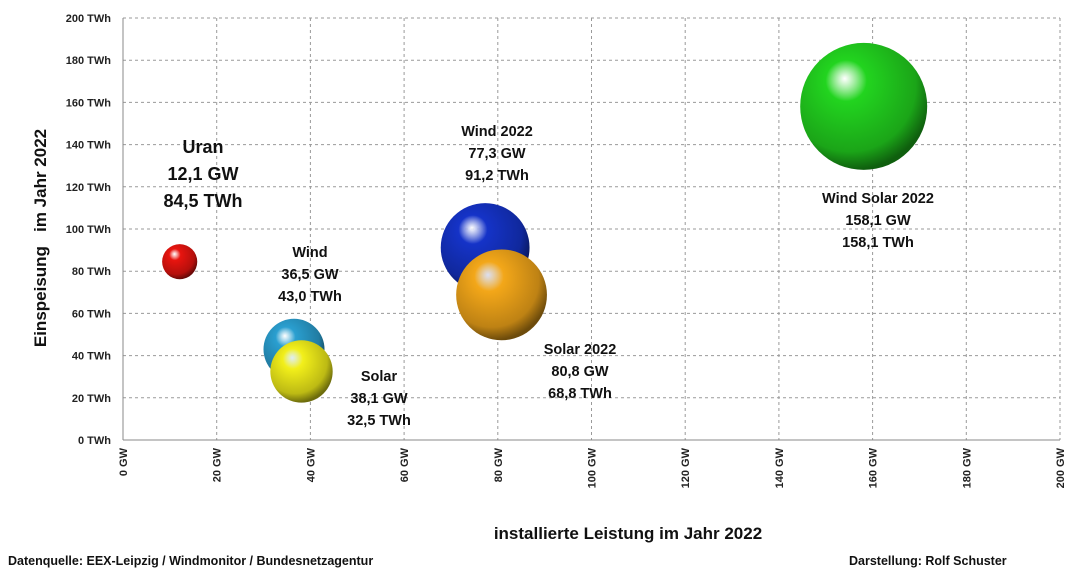 This screenshot has height=575, width=1073. I want to click on x-tick-label: 80 GW, so click(499, 464).